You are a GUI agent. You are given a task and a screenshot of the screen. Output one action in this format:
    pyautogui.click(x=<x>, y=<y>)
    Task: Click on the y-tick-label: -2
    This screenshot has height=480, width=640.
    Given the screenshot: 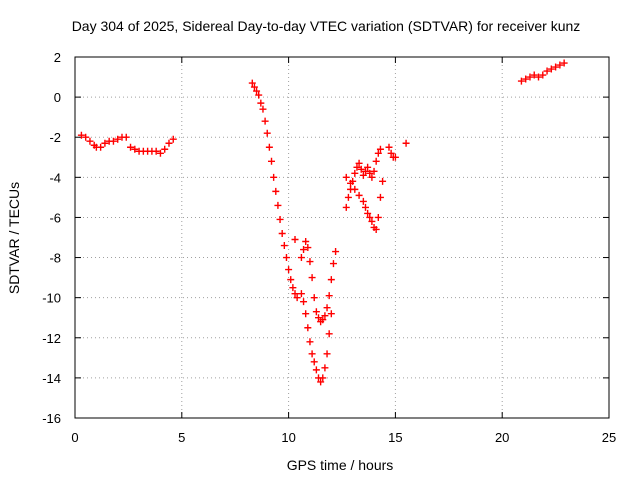 What is the action you would take?
    pyautogui.click(x=55, y=137)
    